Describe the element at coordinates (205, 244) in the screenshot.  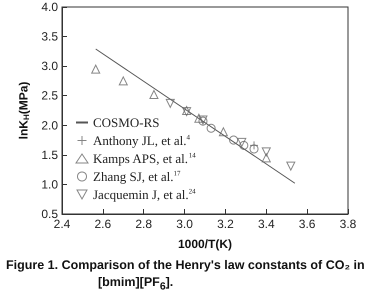
I see `x-axis-title: 1000/T(K)` at that location.